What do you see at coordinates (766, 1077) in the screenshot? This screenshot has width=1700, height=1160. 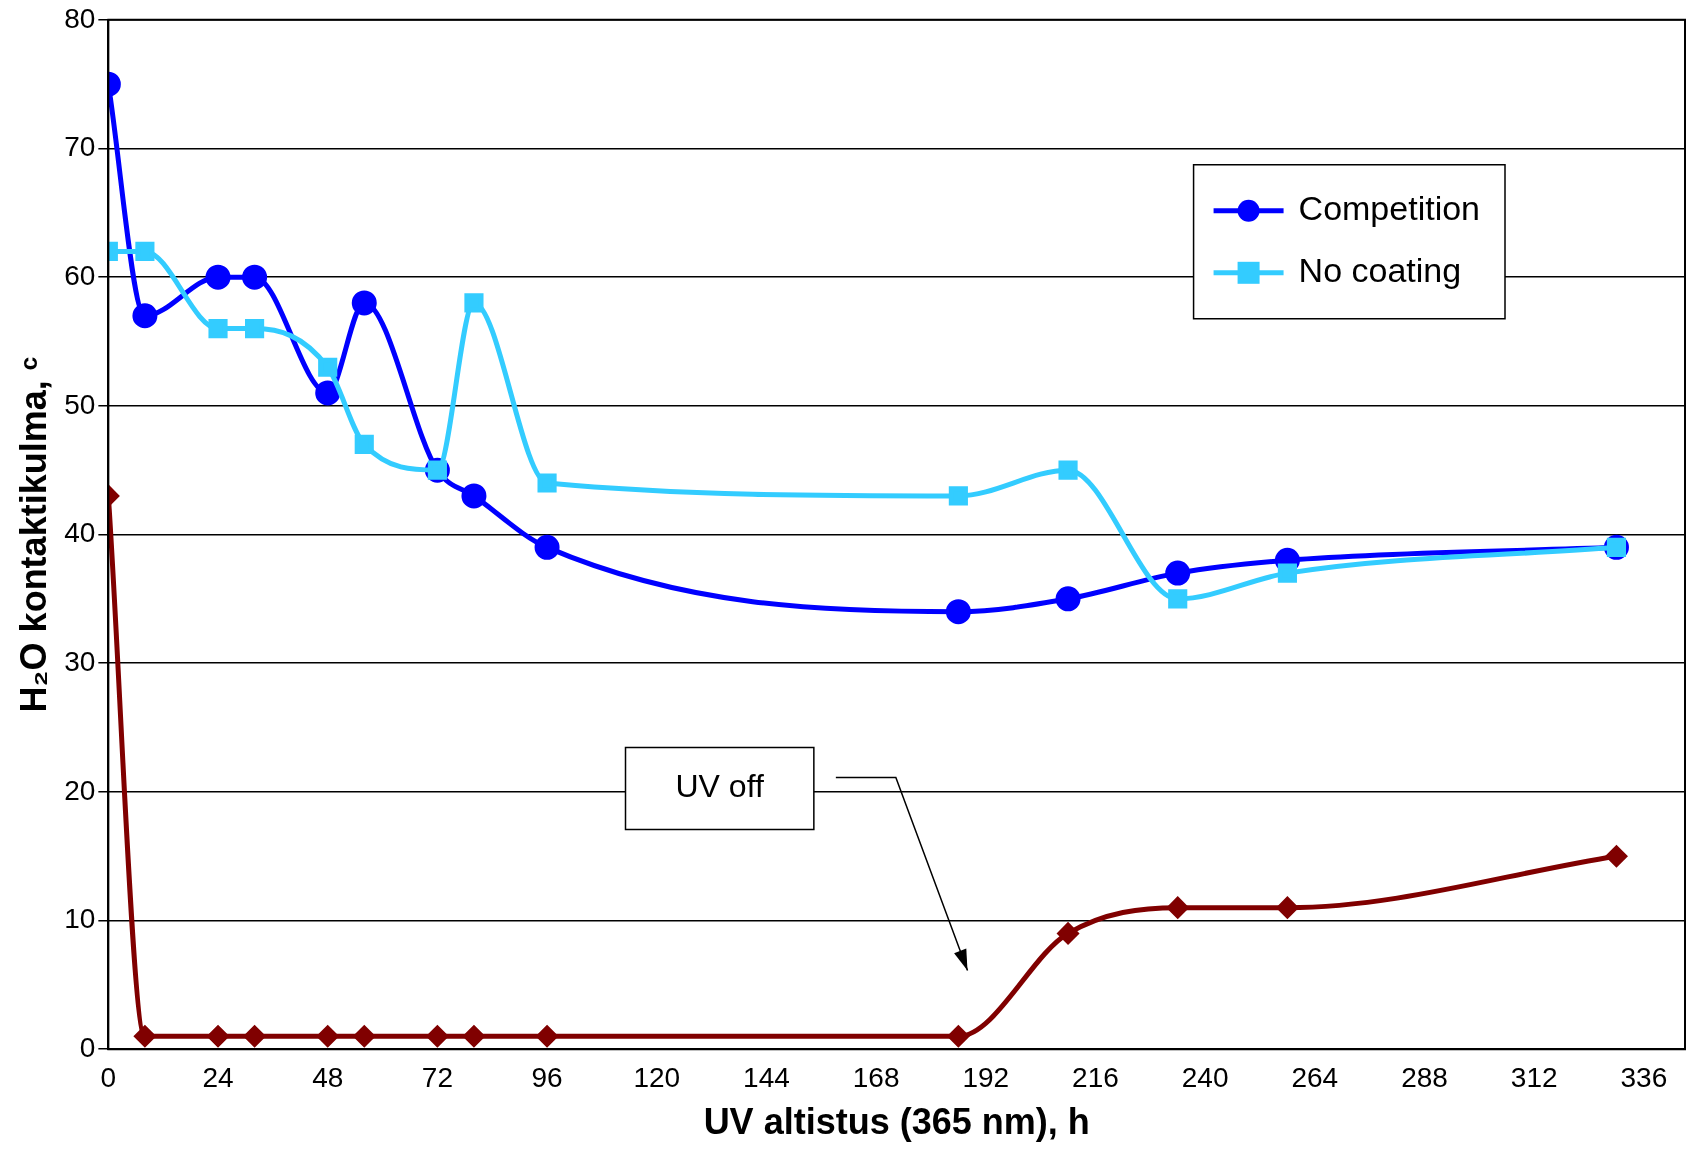 I see `x-tick-label: 144` at bounding box center [766, 1077].